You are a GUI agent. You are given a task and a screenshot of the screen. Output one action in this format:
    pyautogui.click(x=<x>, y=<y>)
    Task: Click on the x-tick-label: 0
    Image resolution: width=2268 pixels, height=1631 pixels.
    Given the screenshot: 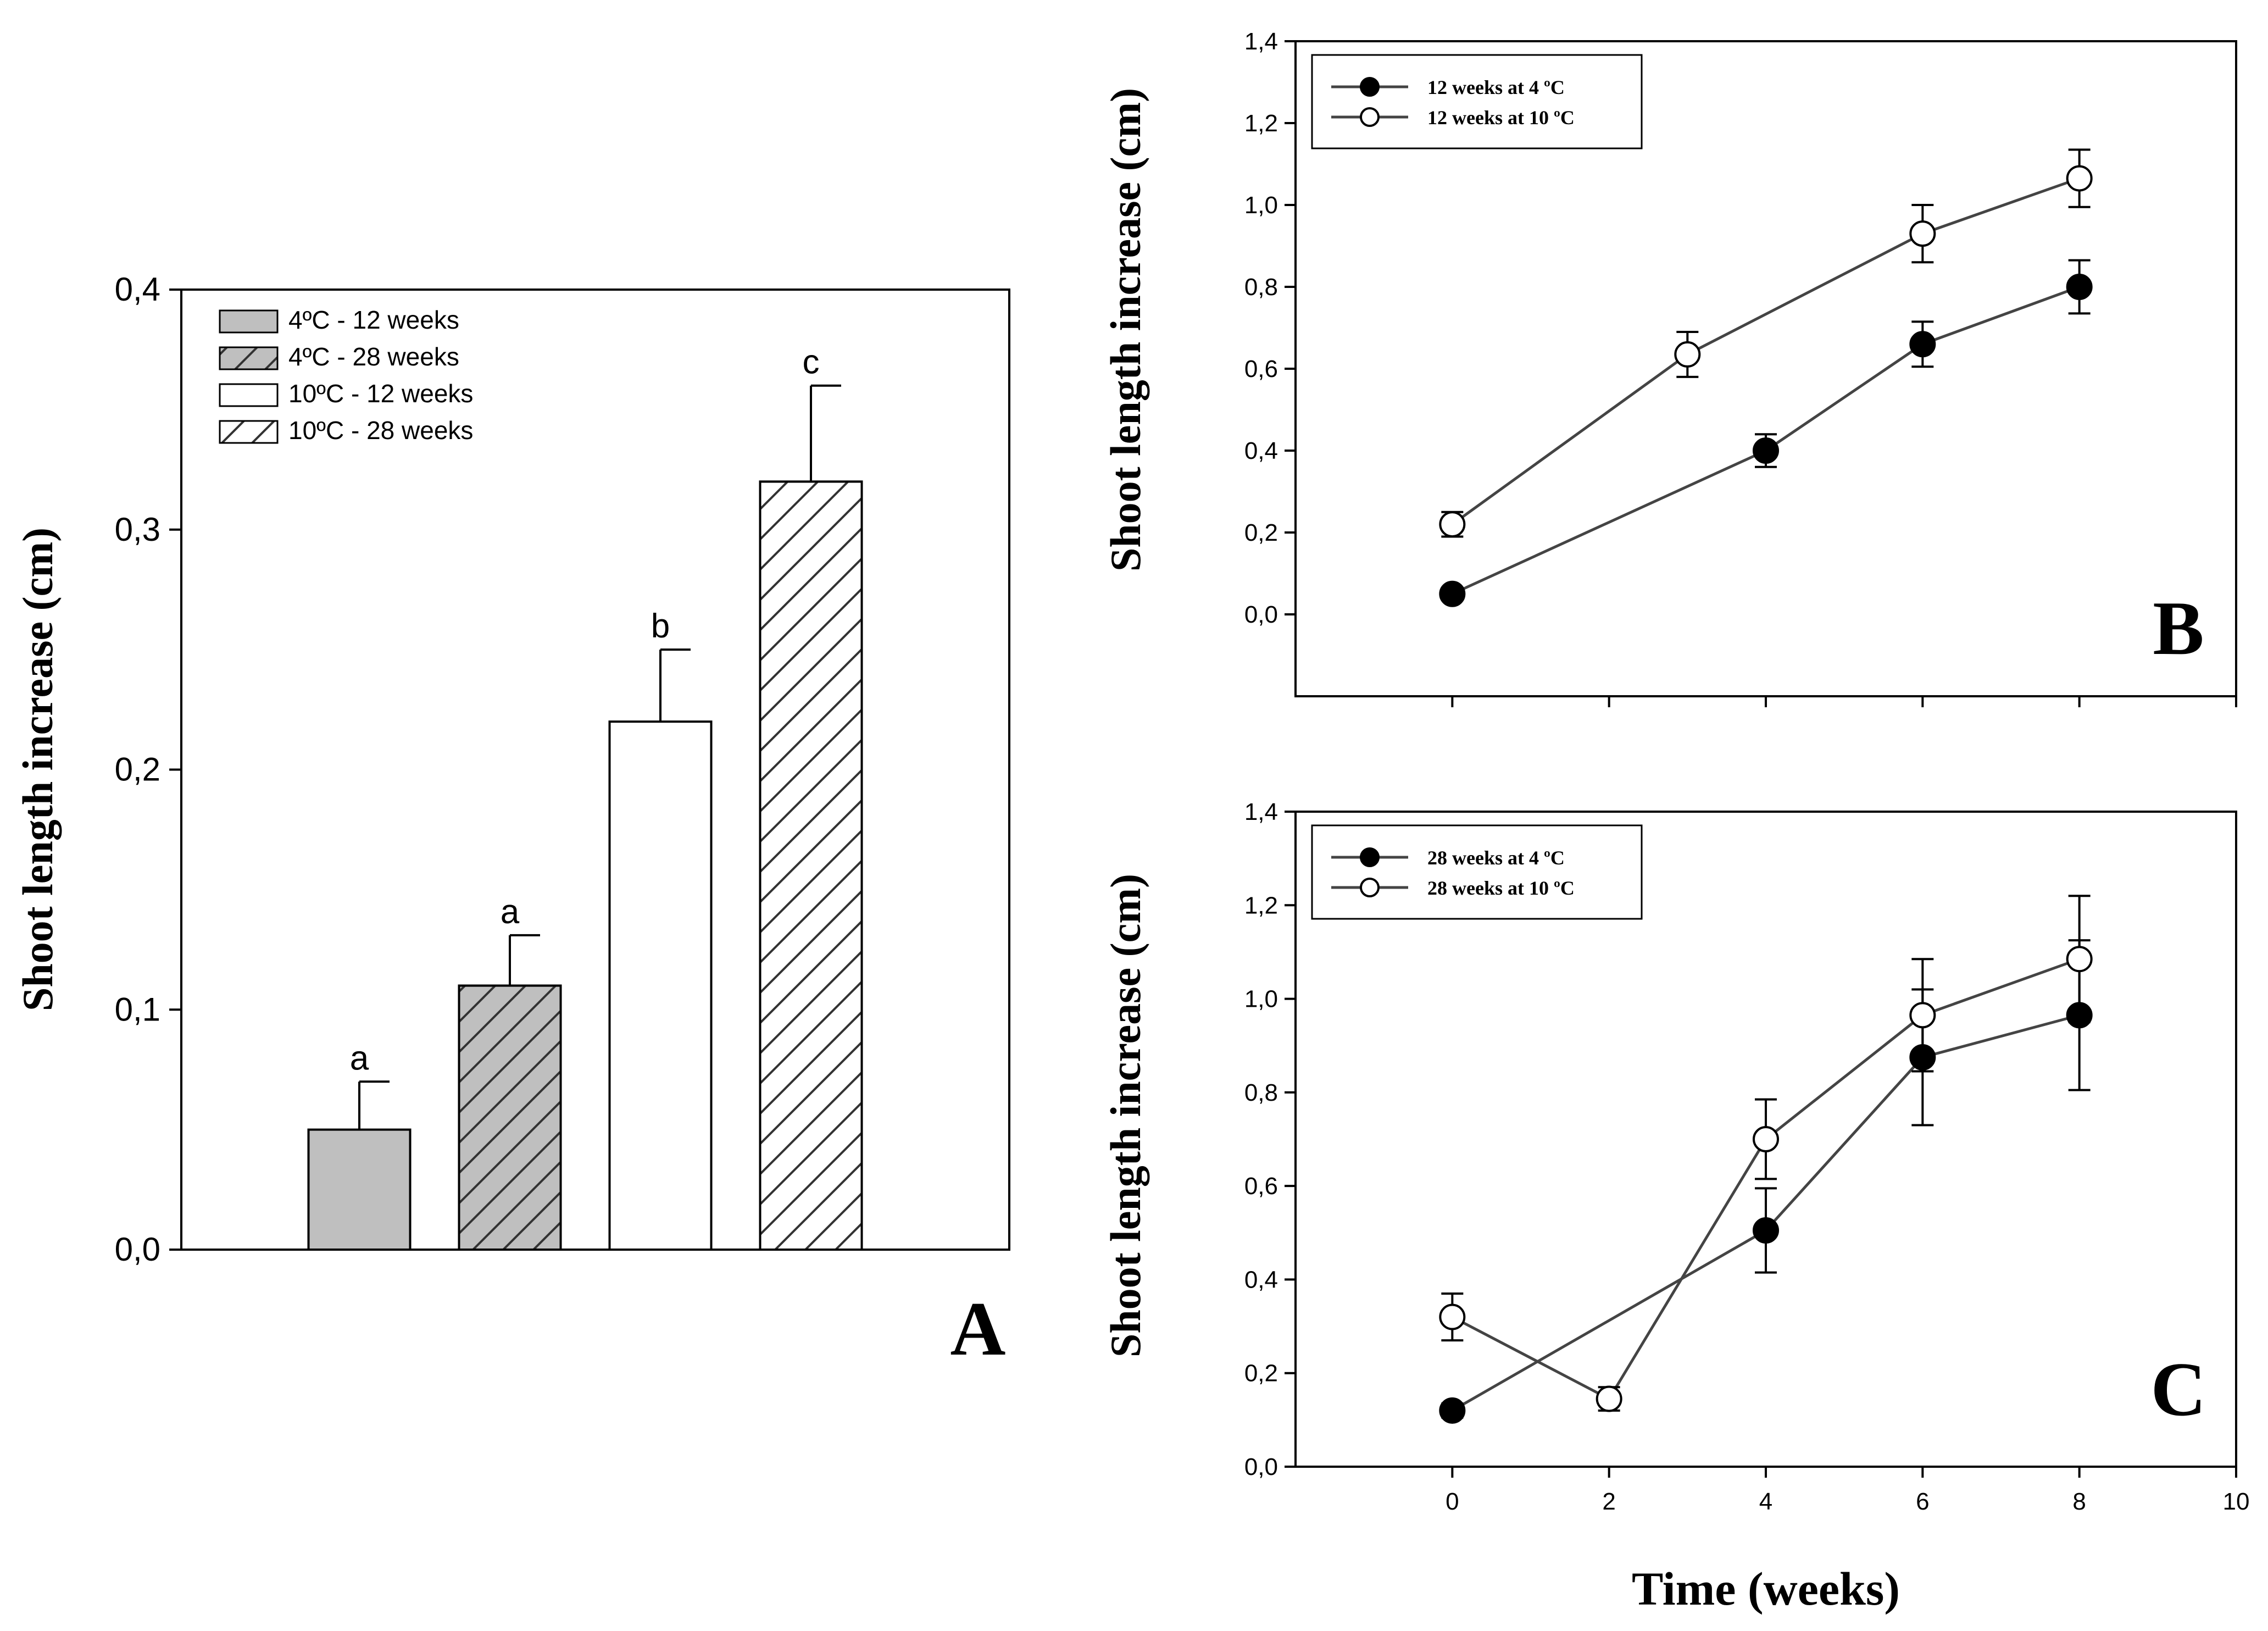 What is the action you would take?
    pyautogui.click(x=1452, y=1501)
    